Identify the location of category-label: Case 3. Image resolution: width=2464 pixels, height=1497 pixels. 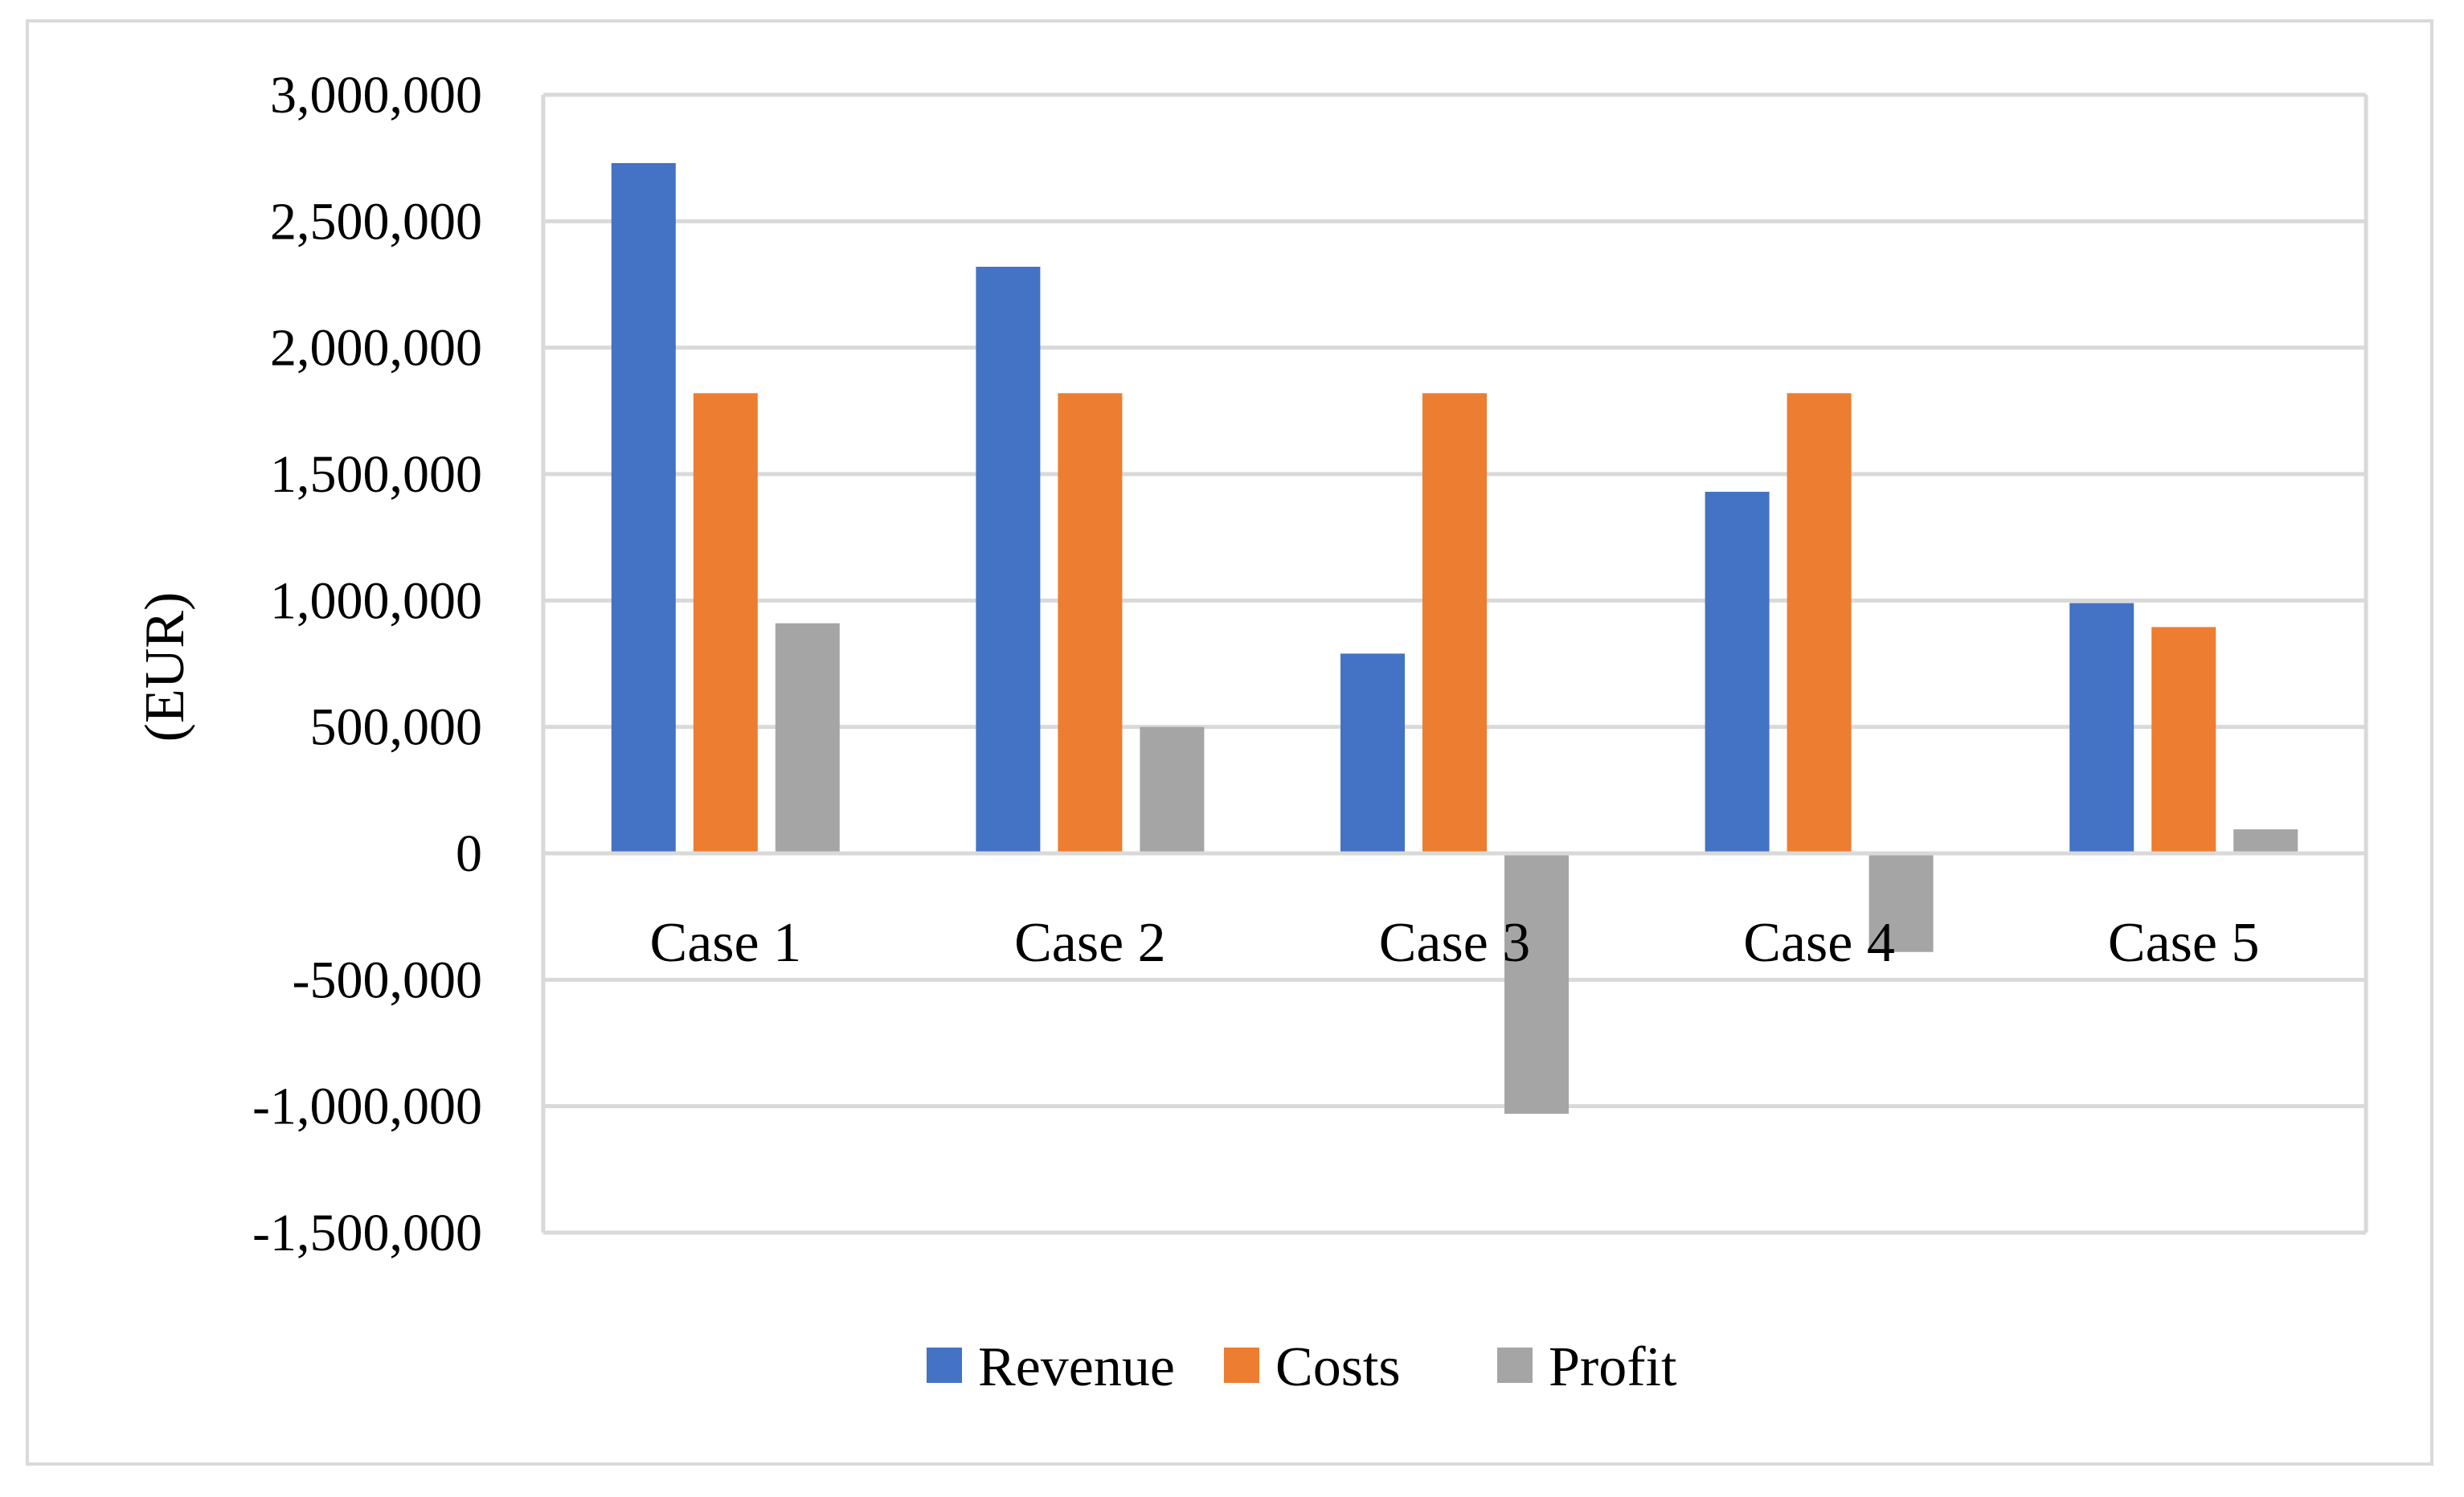
(1455, 943).